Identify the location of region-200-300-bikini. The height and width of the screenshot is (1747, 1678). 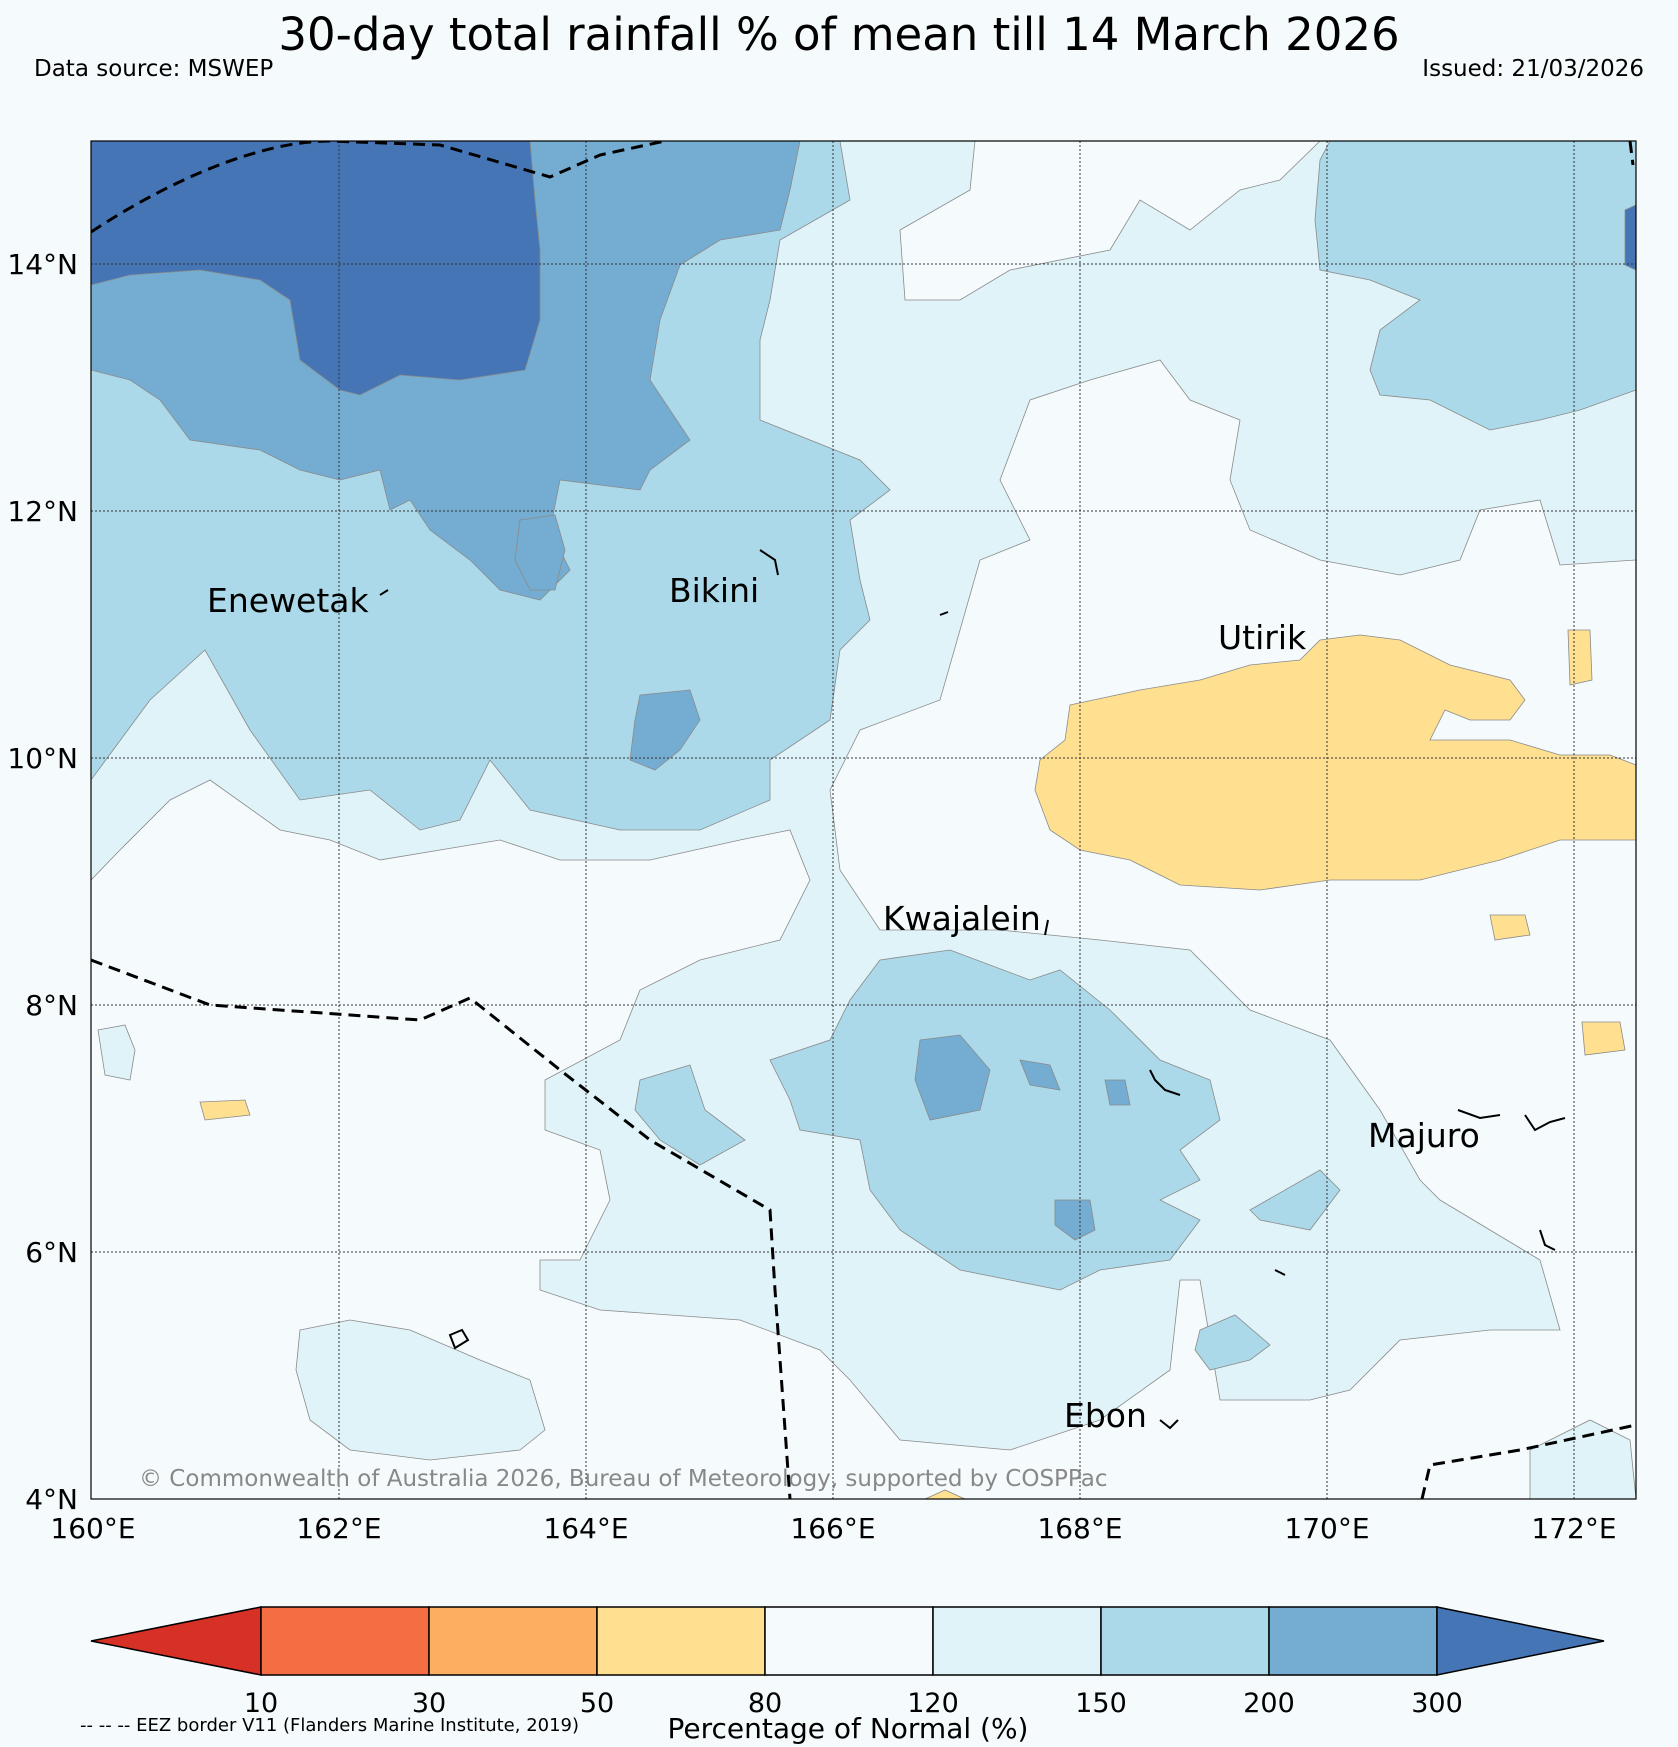
(665, 730).